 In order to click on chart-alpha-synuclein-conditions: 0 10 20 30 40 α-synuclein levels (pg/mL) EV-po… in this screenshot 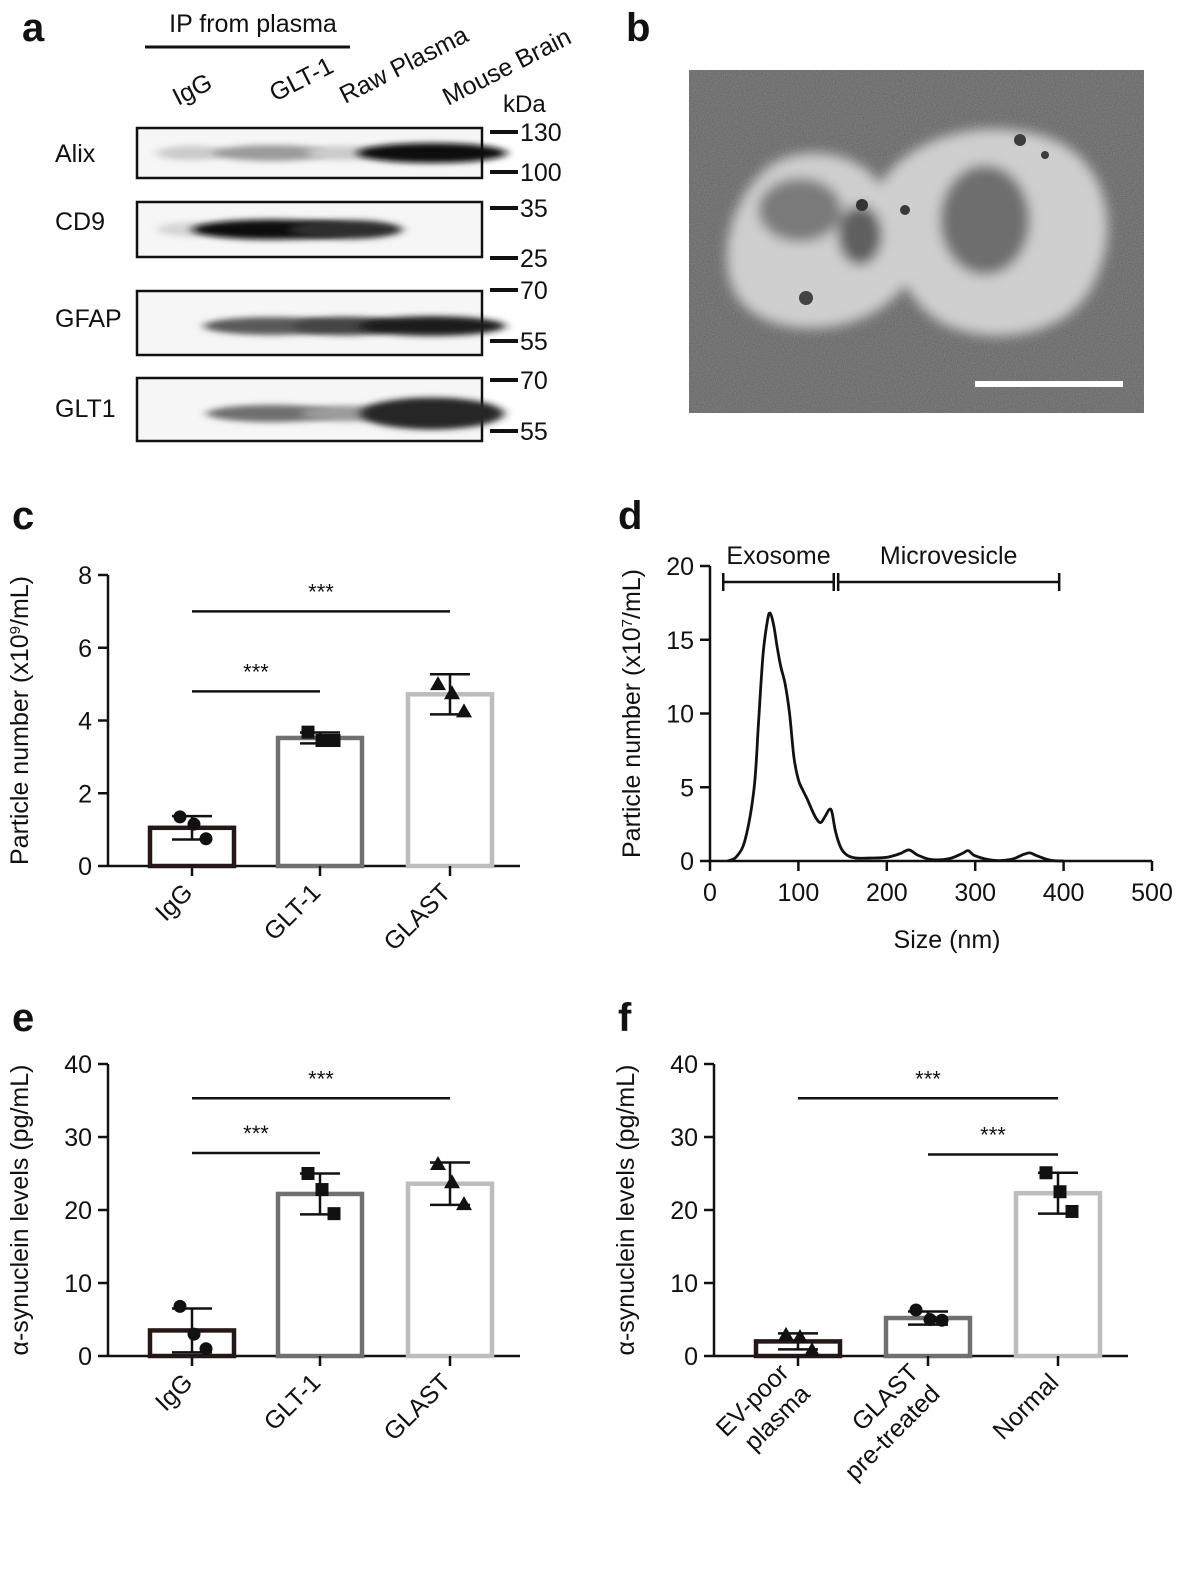, I will do `click(870, 1268)`.